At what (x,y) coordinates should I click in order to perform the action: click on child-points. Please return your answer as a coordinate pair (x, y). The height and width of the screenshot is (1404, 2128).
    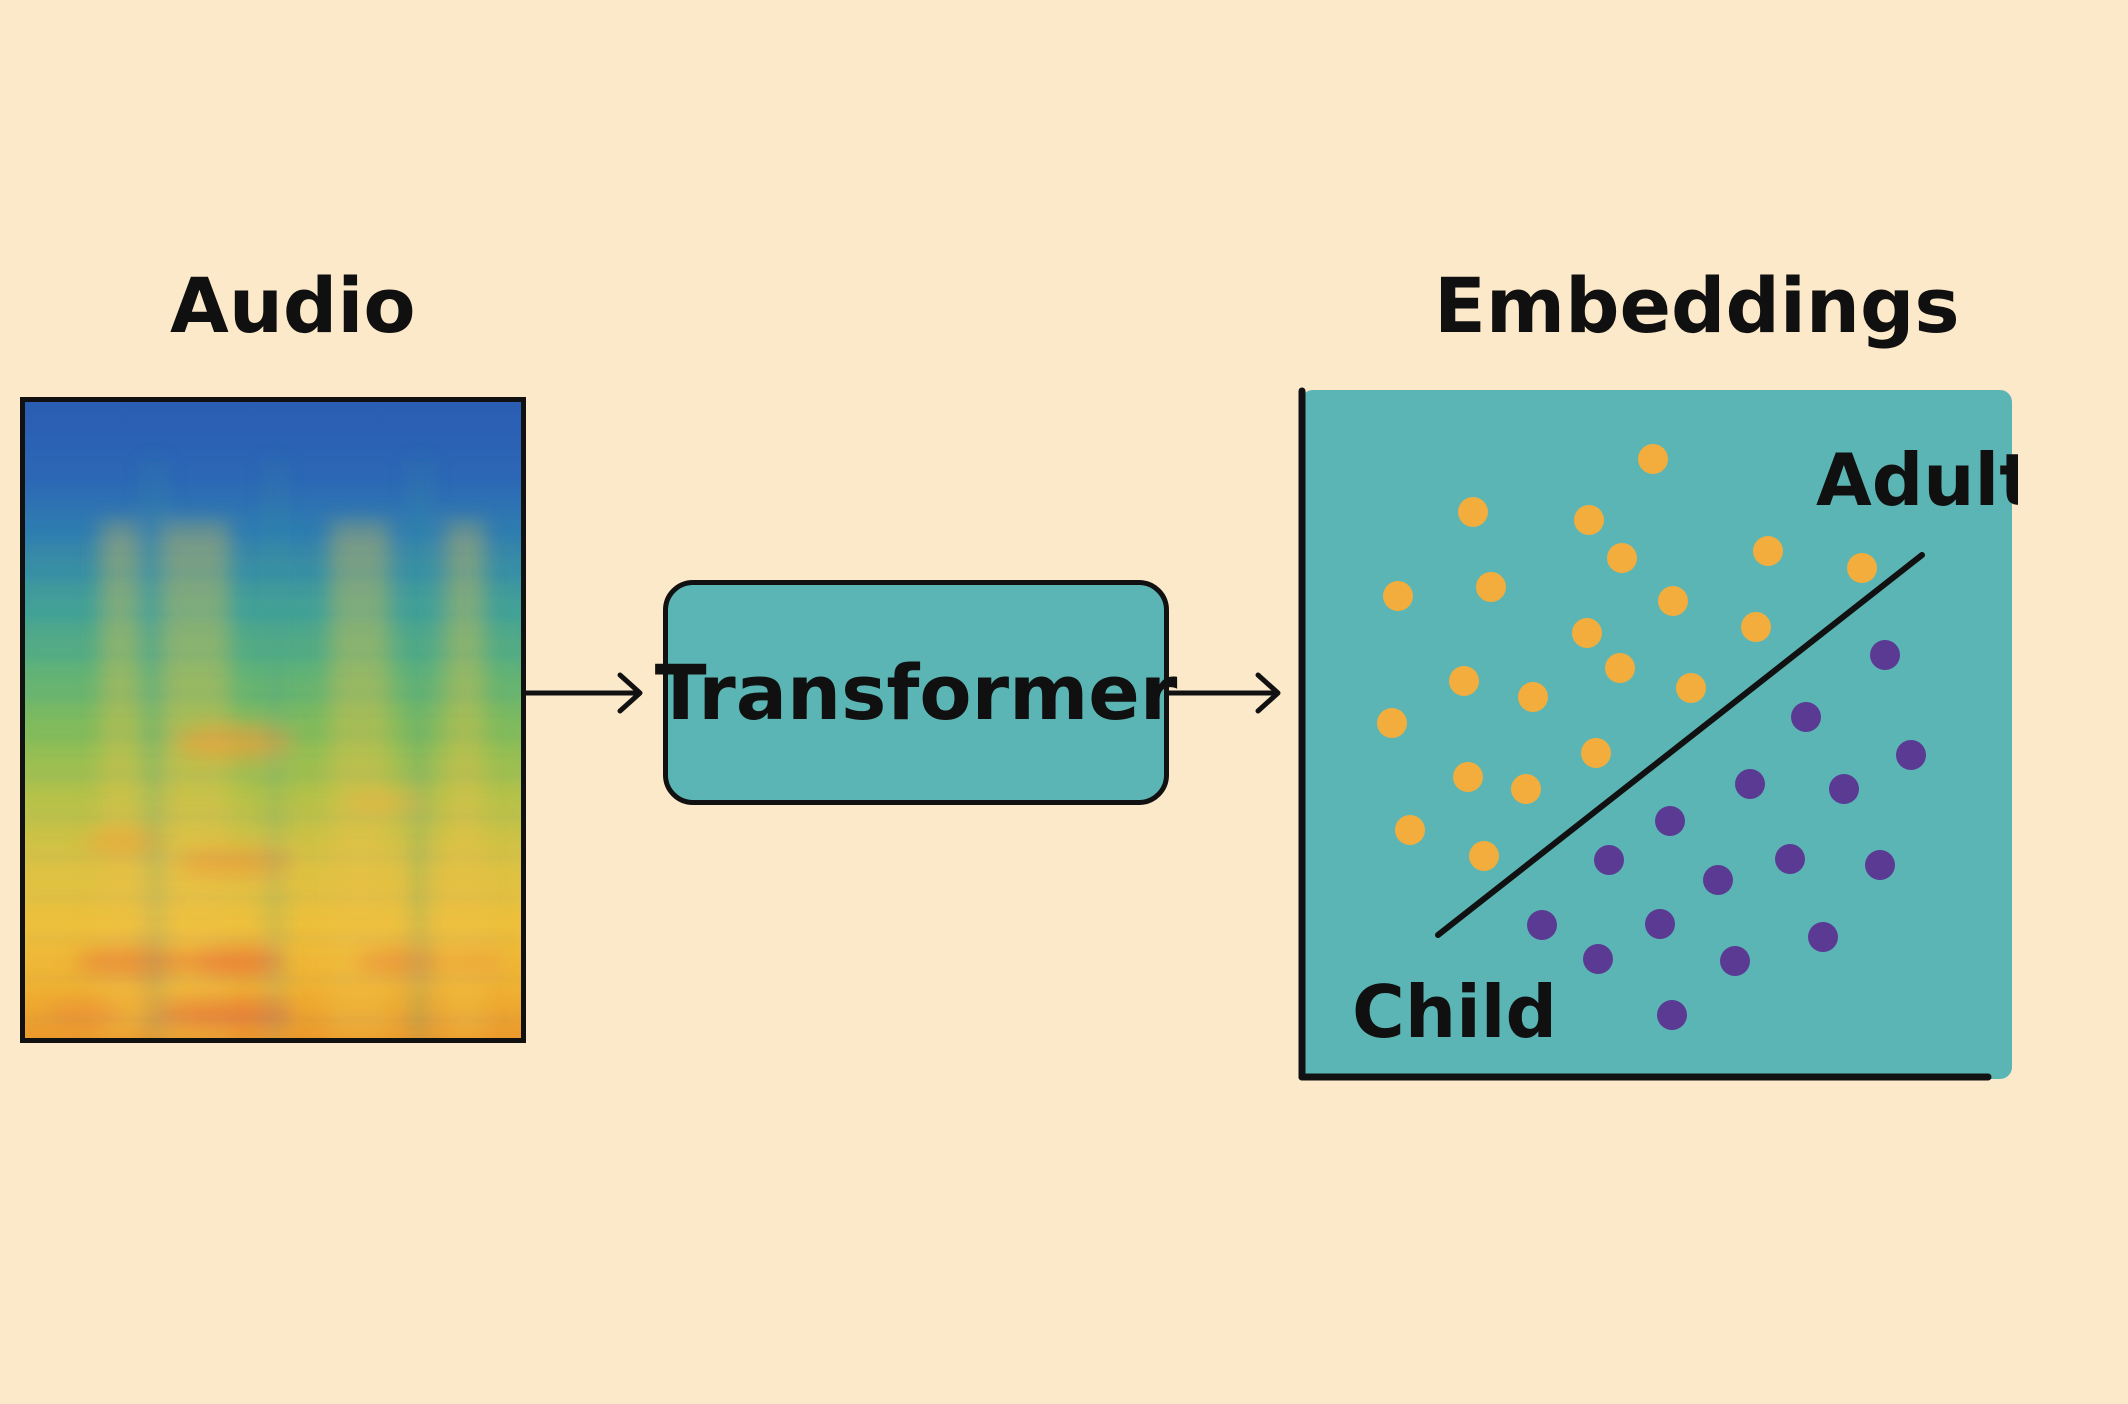
    Looking at the image, I should click on (1726, 835).